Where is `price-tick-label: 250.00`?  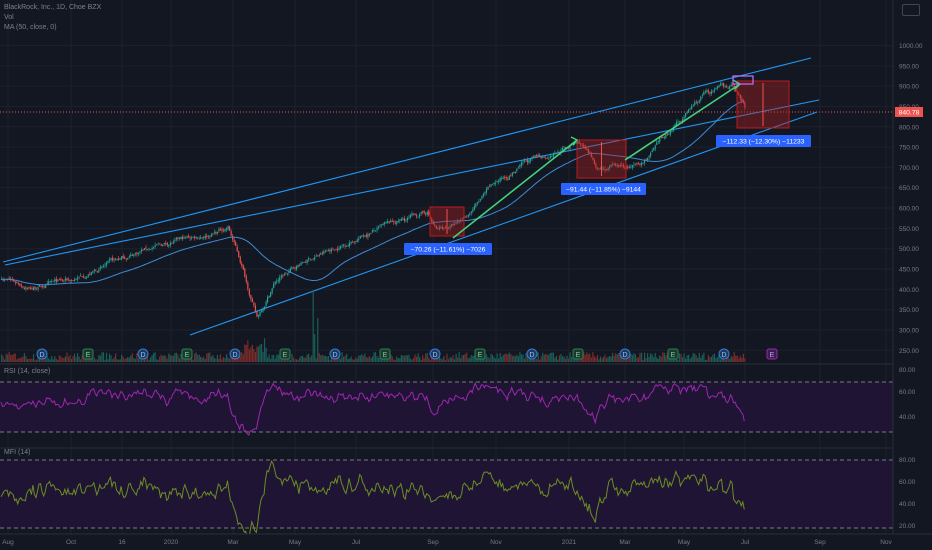 price-tick-label: 250.00 is located at coordinates (909, 351).